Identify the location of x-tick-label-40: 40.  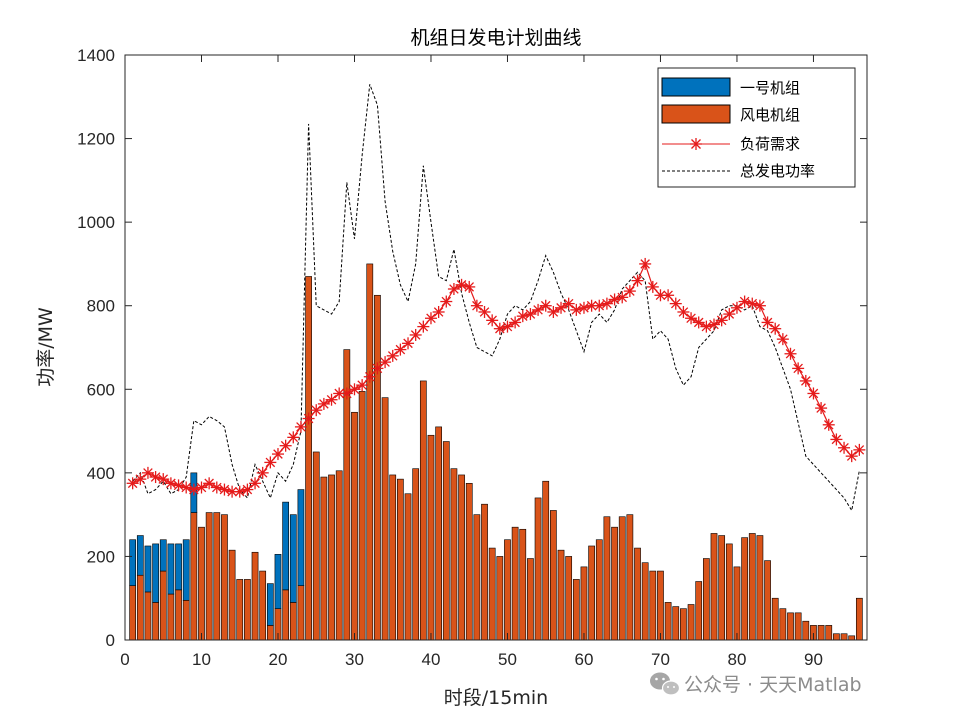
(431, 659).